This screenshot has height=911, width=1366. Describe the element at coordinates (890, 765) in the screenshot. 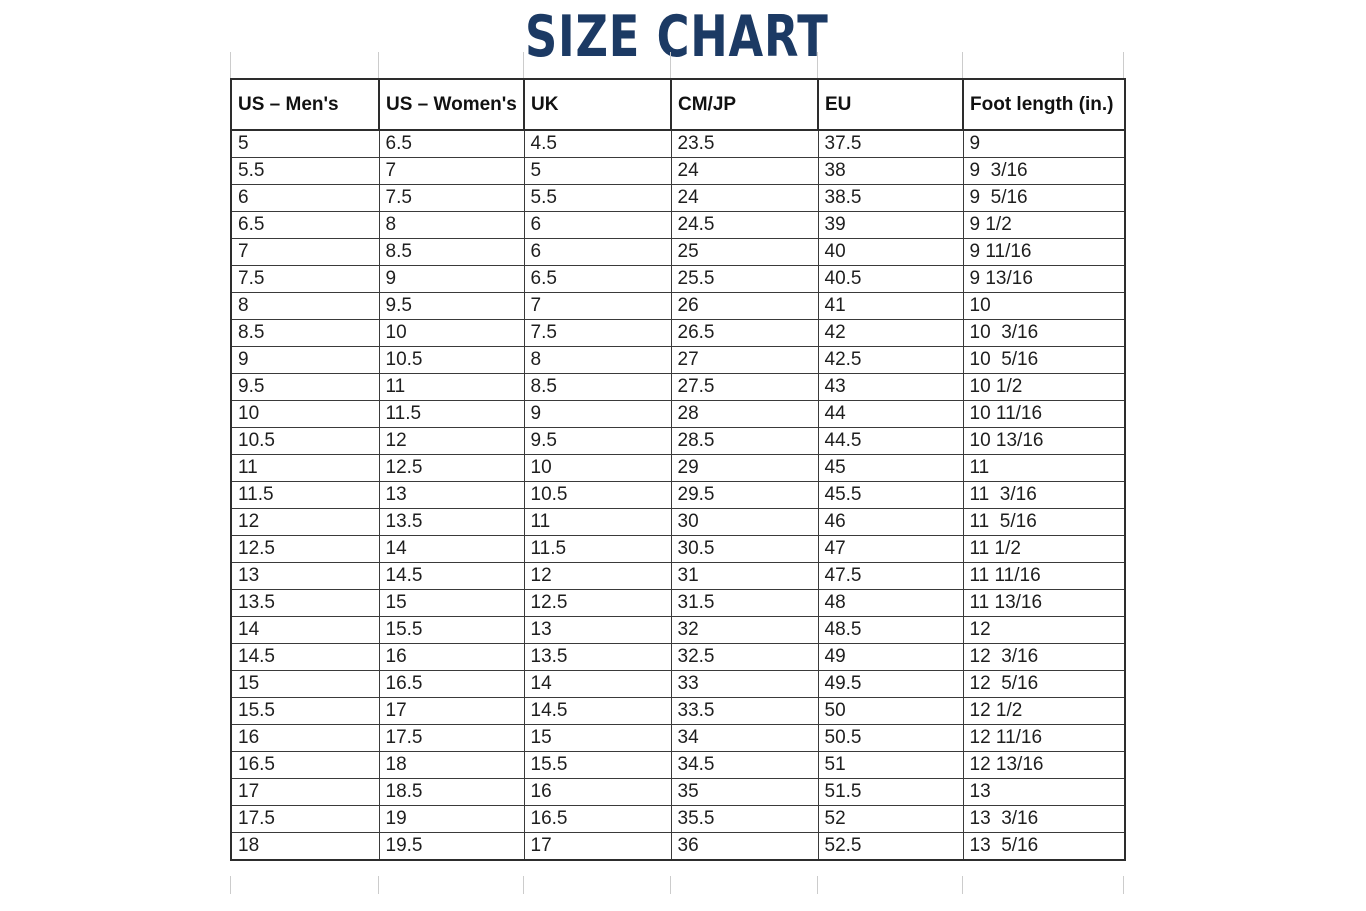

I see `table-cell: 51` at that location.